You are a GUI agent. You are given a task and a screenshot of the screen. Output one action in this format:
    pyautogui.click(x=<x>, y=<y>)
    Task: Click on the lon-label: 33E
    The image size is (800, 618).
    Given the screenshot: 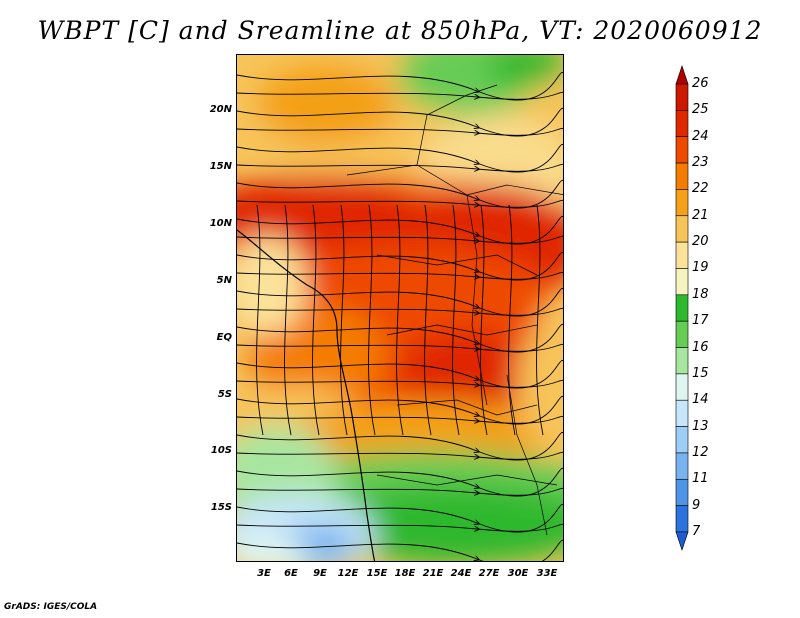 What is the action you would take?
    pyautogui.click(x=547, y=573)
    